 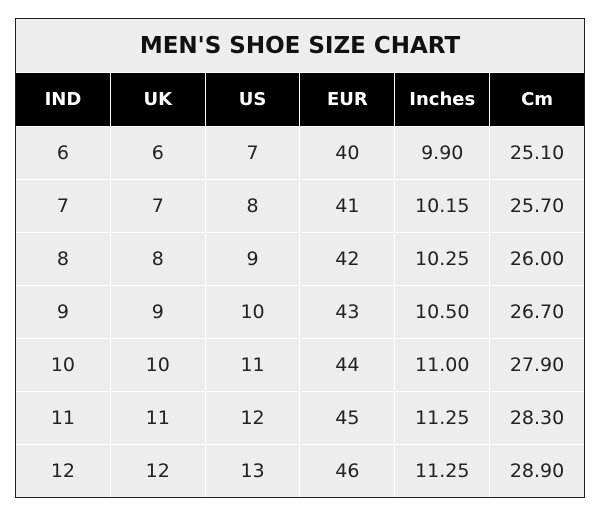 What do you see at coordinates (536, 365) in the screenshot?
I see `table-cell: 27.90` at bounding box center [536, 365].